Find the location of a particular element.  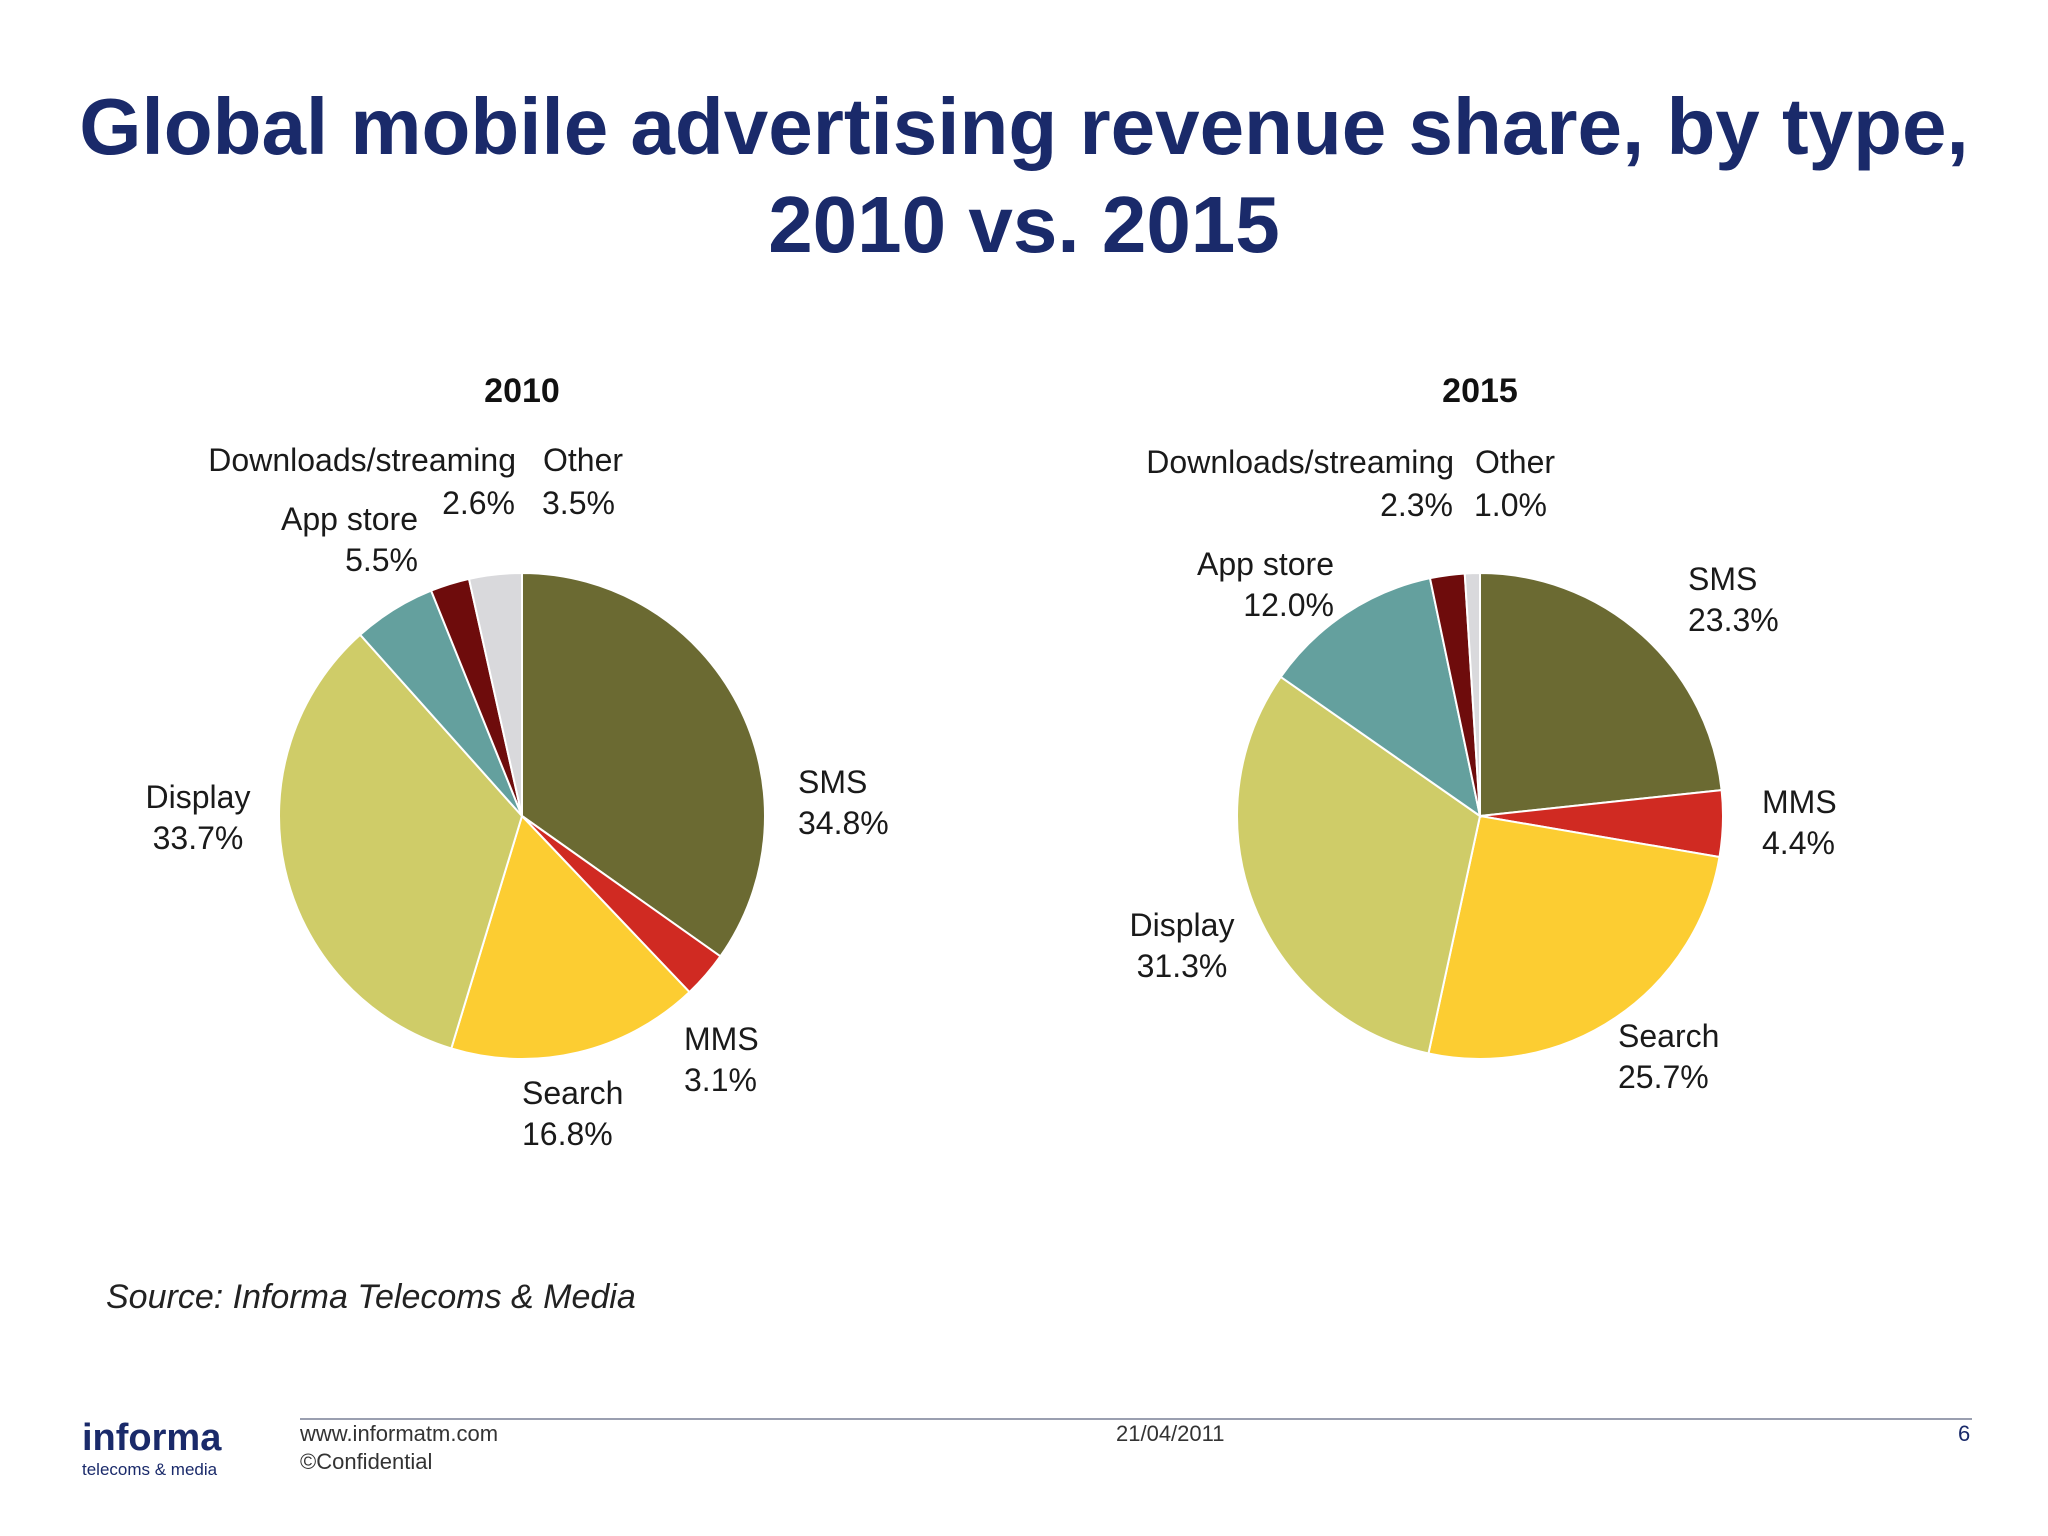

pie-label-2010-search: Search is located at coordinates (572, 1093).